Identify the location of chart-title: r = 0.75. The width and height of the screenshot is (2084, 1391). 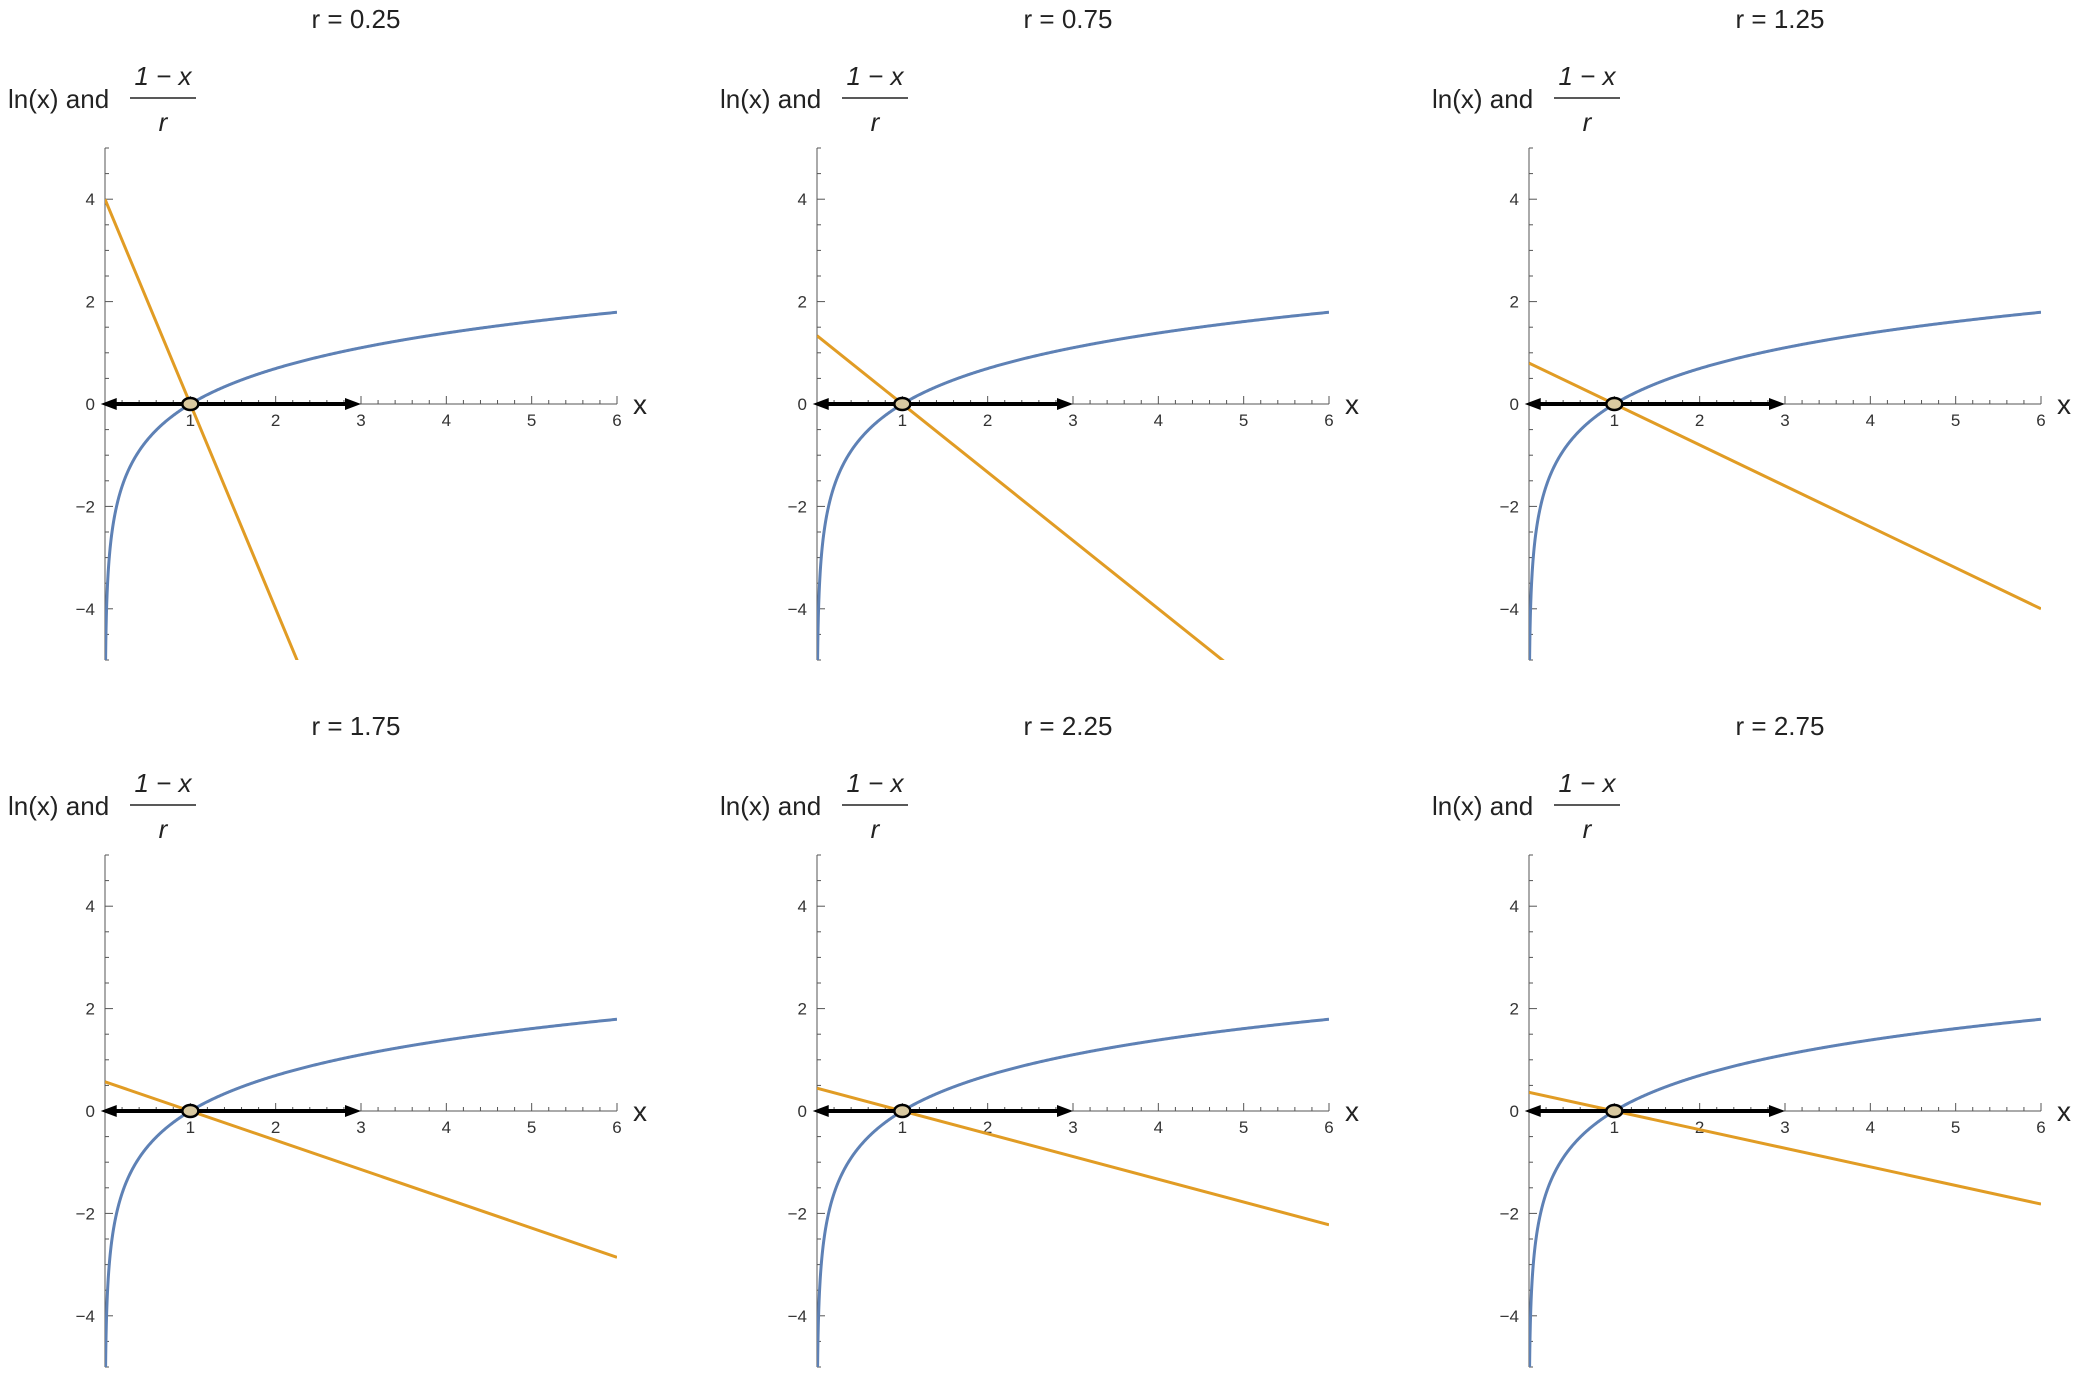
(1068, 19).